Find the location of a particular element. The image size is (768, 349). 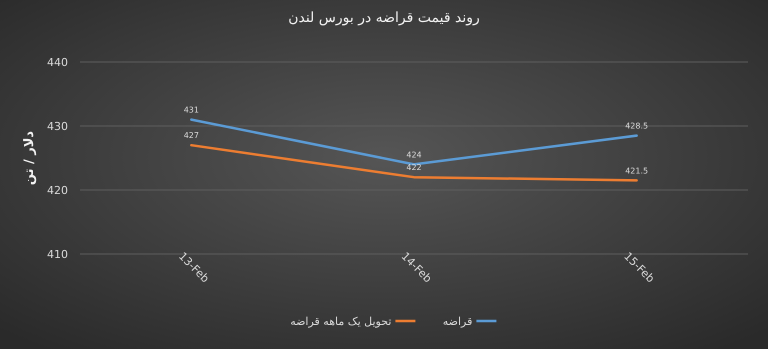

y-tick-label: 410 is located at coordinates (57, 254).